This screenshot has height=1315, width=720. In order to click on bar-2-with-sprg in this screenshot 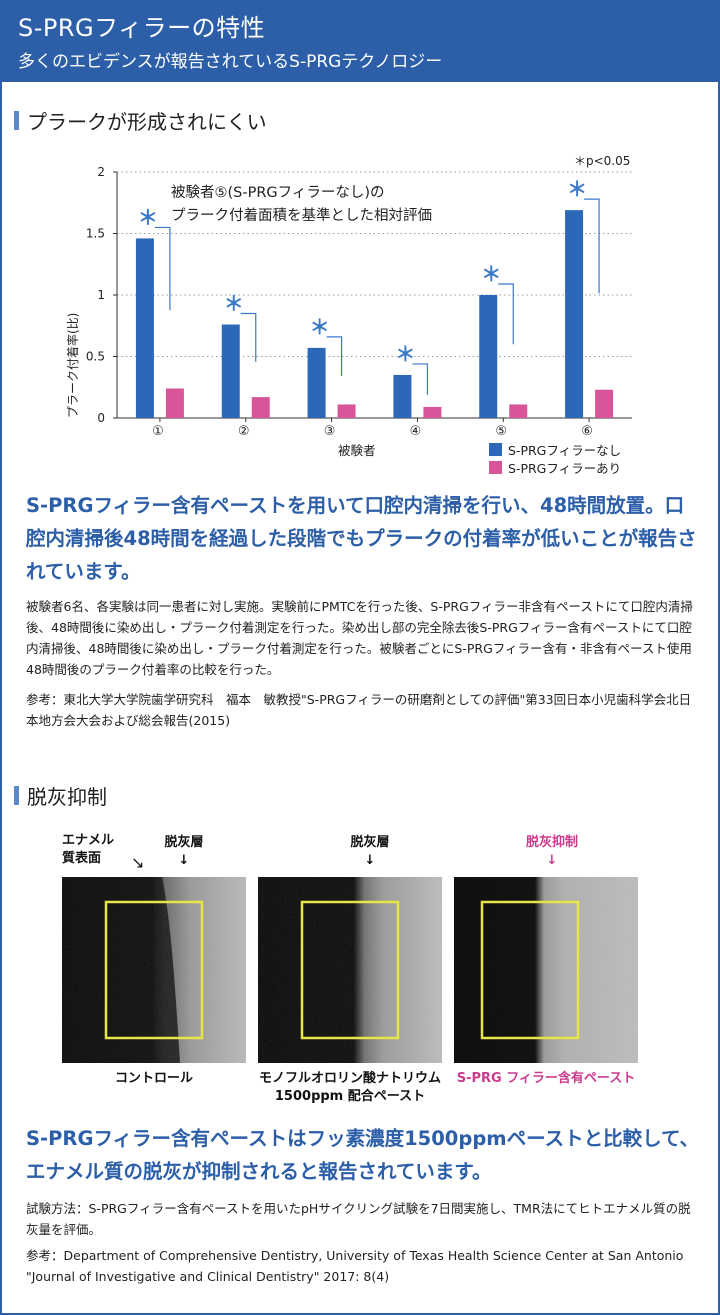, I will do `click(260, 407)`.